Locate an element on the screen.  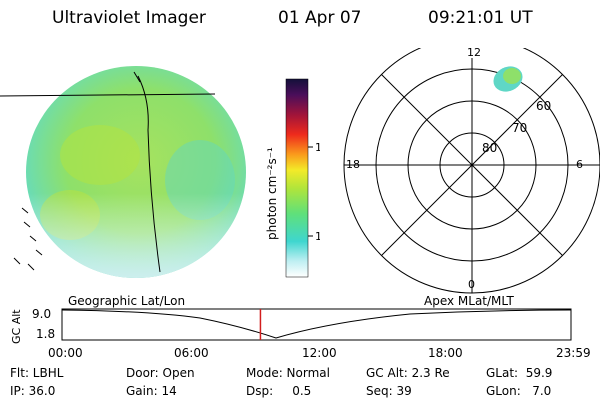
image-time: 09:21:01 UT is located at coordinates (480, 18).